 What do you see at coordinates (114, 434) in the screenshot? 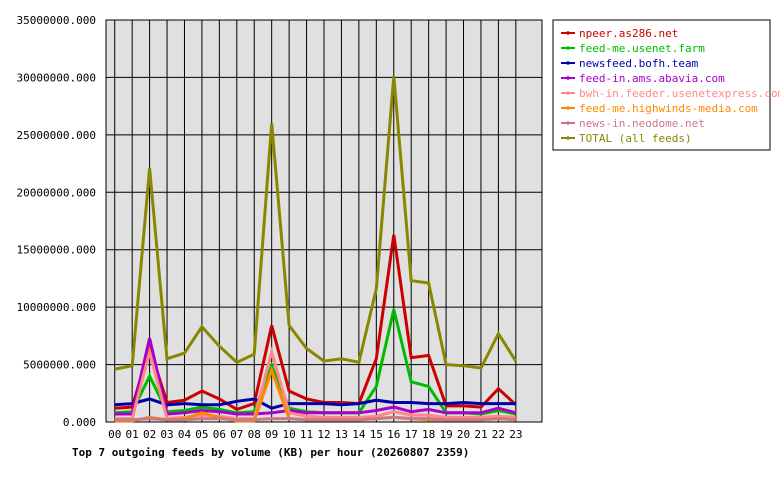
I see `x-tick-label: 00` at bounding box center [114, 434].